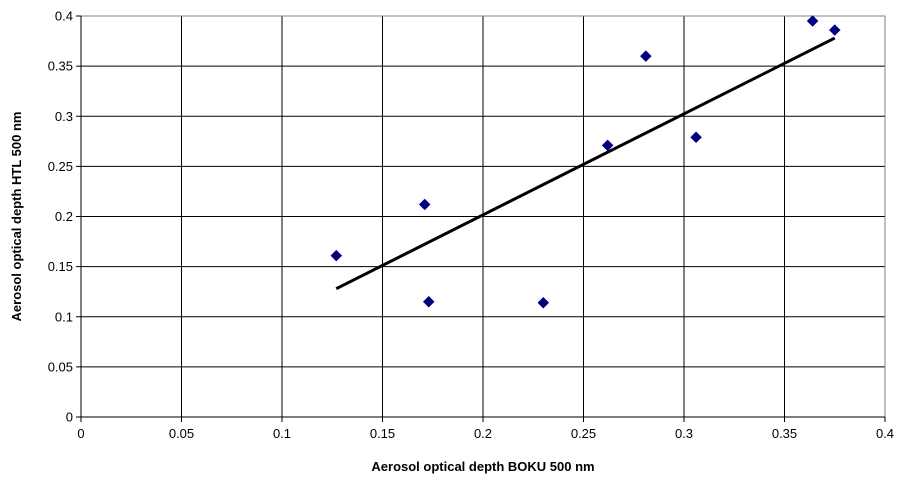  Describe the element at coordinates (60, 266) in the screenshot. I see `y-tick-label: 0.15` at that location.